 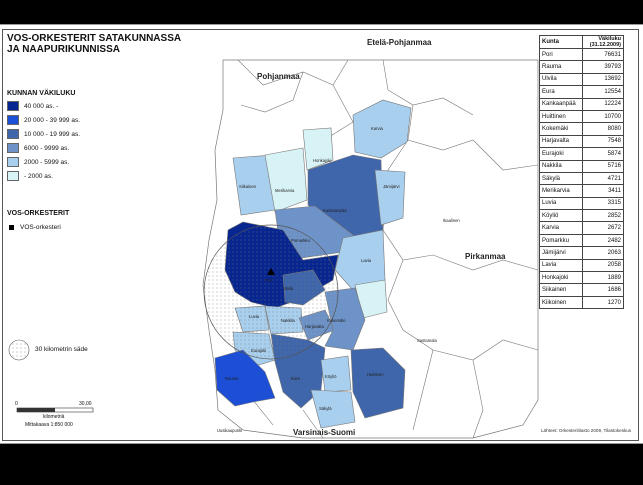 I want to click on table-row: Kiikoinen 1270, so click(x=581, y=302).